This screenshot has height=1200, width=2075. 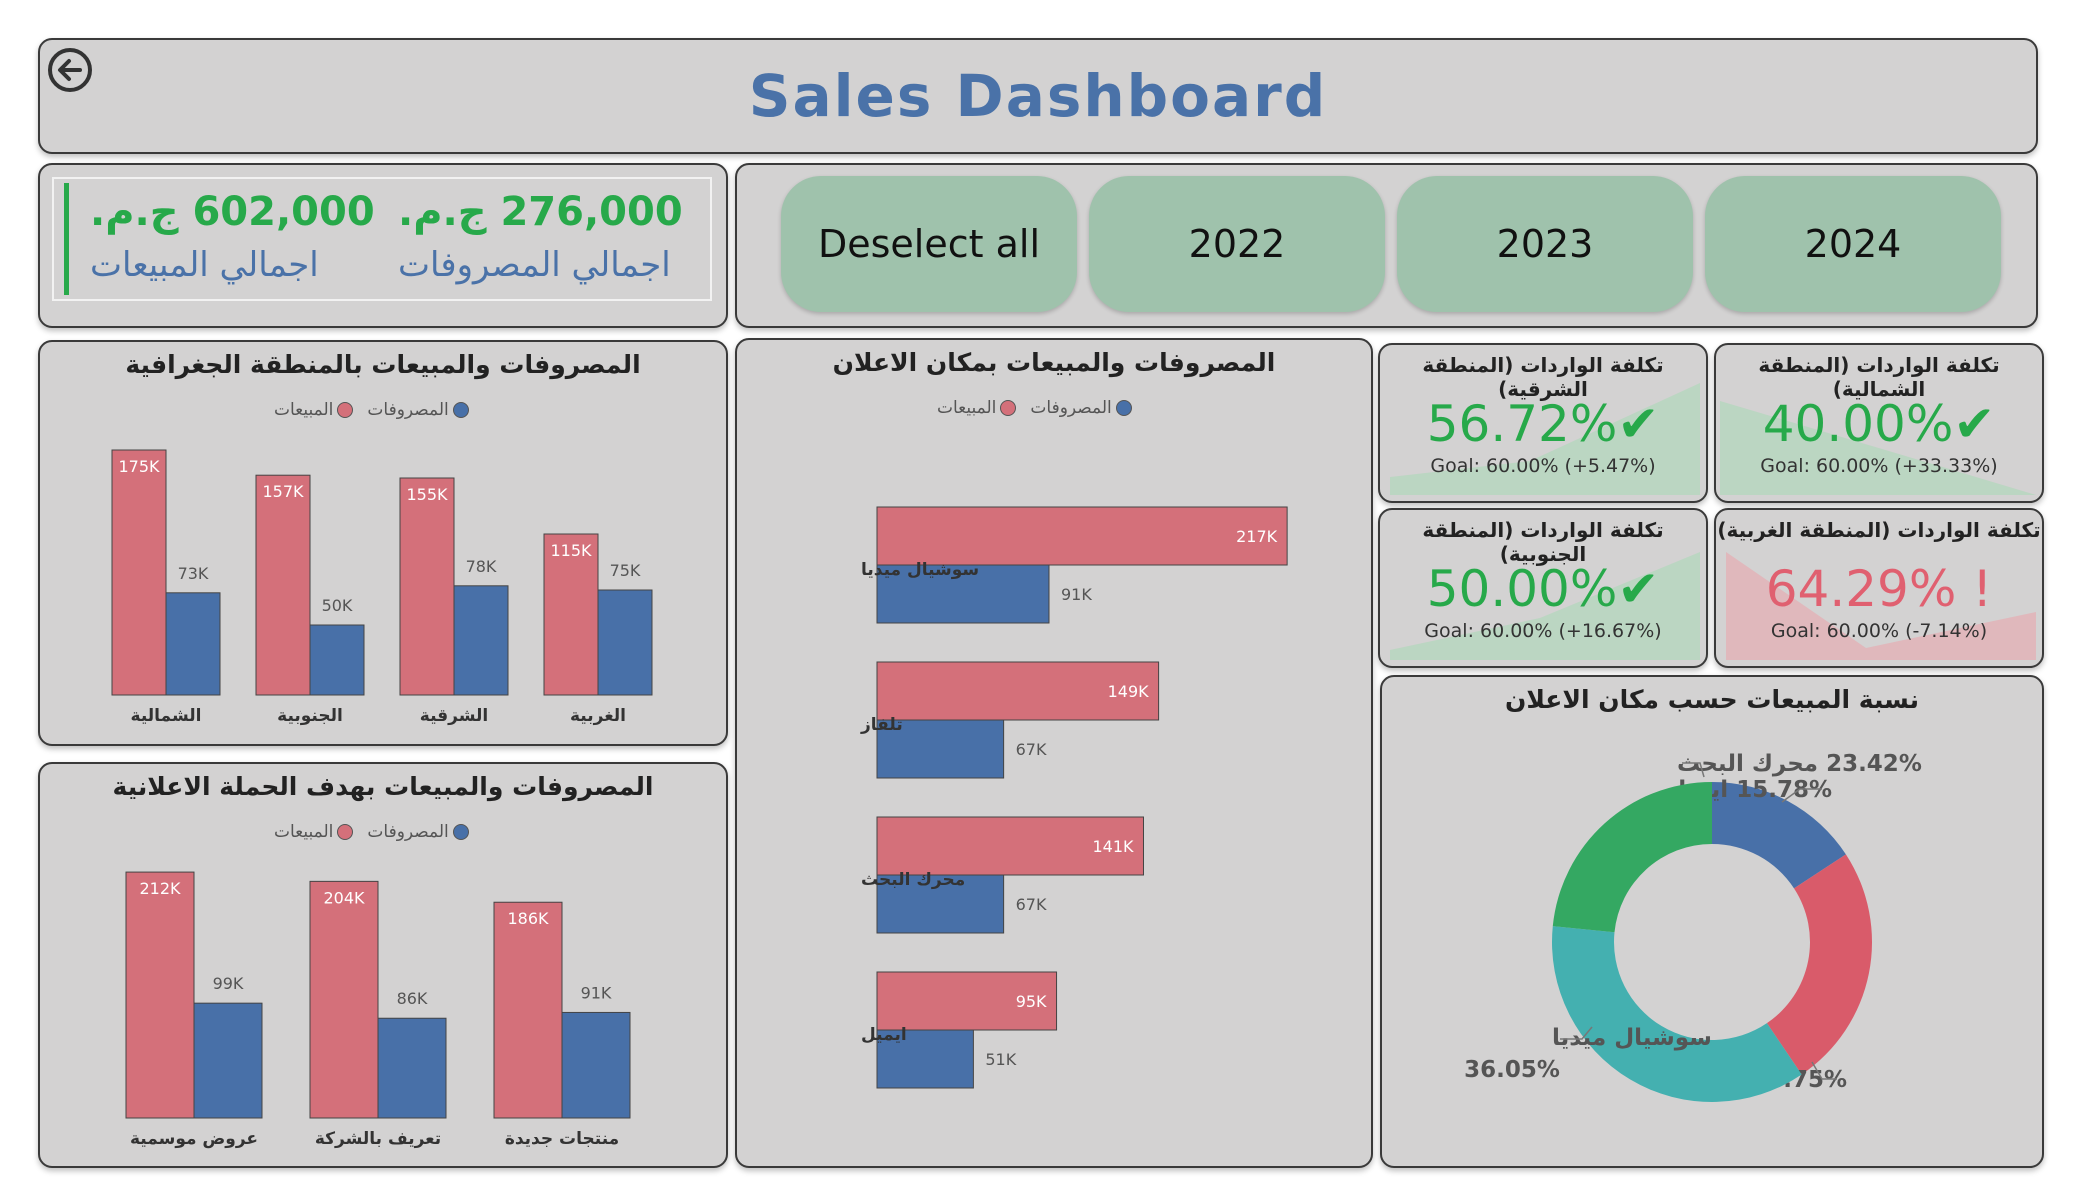 I want to click on kpi-west-goal: Goal: 60.00% (-7.14%), so click(x=1879, y=631).